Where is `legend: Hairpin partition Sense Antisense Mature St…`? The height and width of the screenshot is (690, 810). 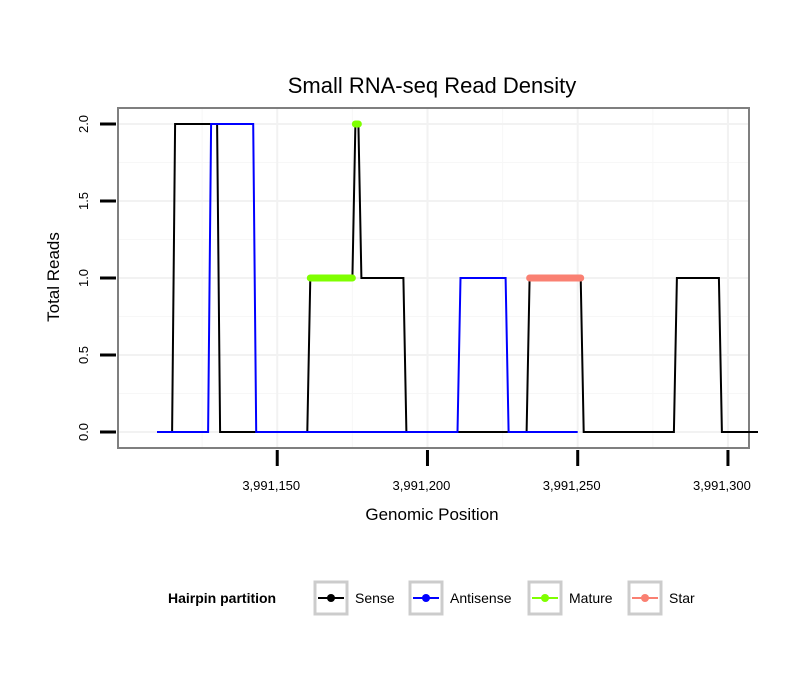 legend: Hairpin partition Sense Antisense Mature St… is located at coordinates (431, 598).